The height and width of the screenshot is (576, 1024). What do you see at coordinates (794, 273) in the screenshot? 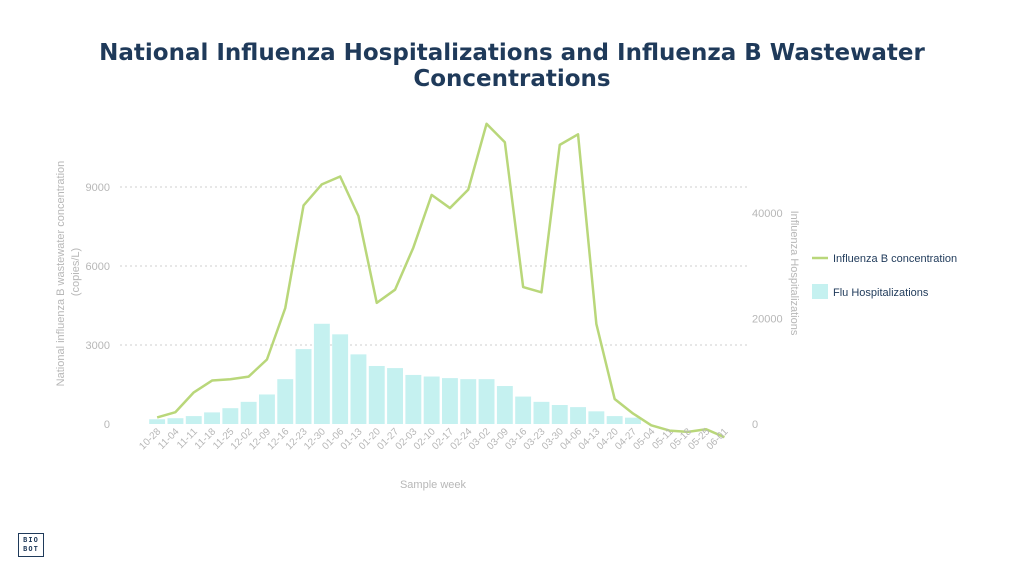
I see `y-axis-right-label: Influenza Hospitalizations` at bounding box center [794, 273].